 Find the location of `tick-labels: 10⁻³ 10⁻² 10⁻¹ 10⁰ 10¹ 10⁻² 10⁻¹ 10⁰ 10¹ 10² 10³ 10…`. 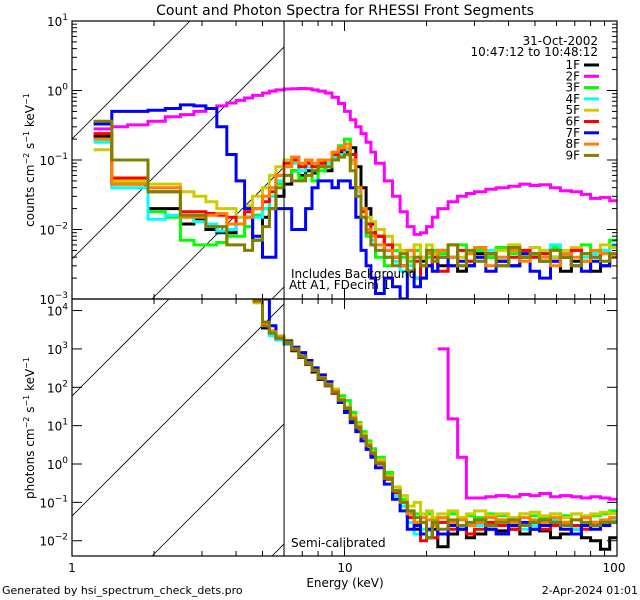

tick-labels: 10⁻³ 10⁻² 10⁻¹ 10⁰ 10¹ 10⁻² 10⁻¹ 10⁰ 10¹ 10² 10³ 10… is located at coordinates (53, 281).